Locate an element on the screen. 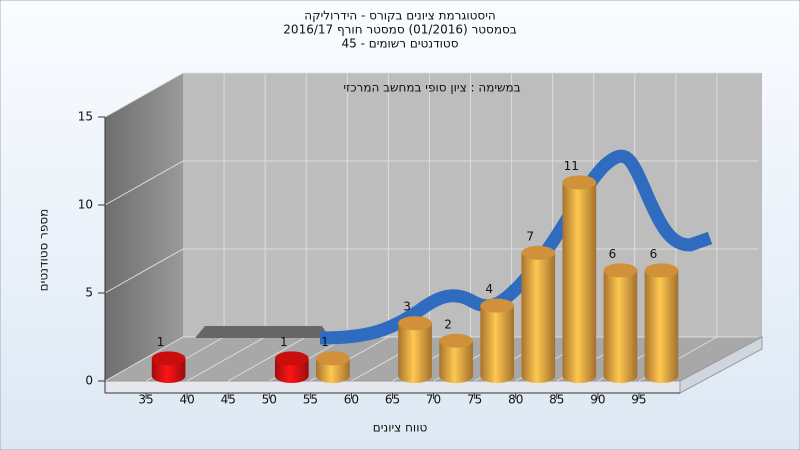 The width and height of the screenshot is (800, 450). x-tick-label: 80 is located at coordinates (515, 400).